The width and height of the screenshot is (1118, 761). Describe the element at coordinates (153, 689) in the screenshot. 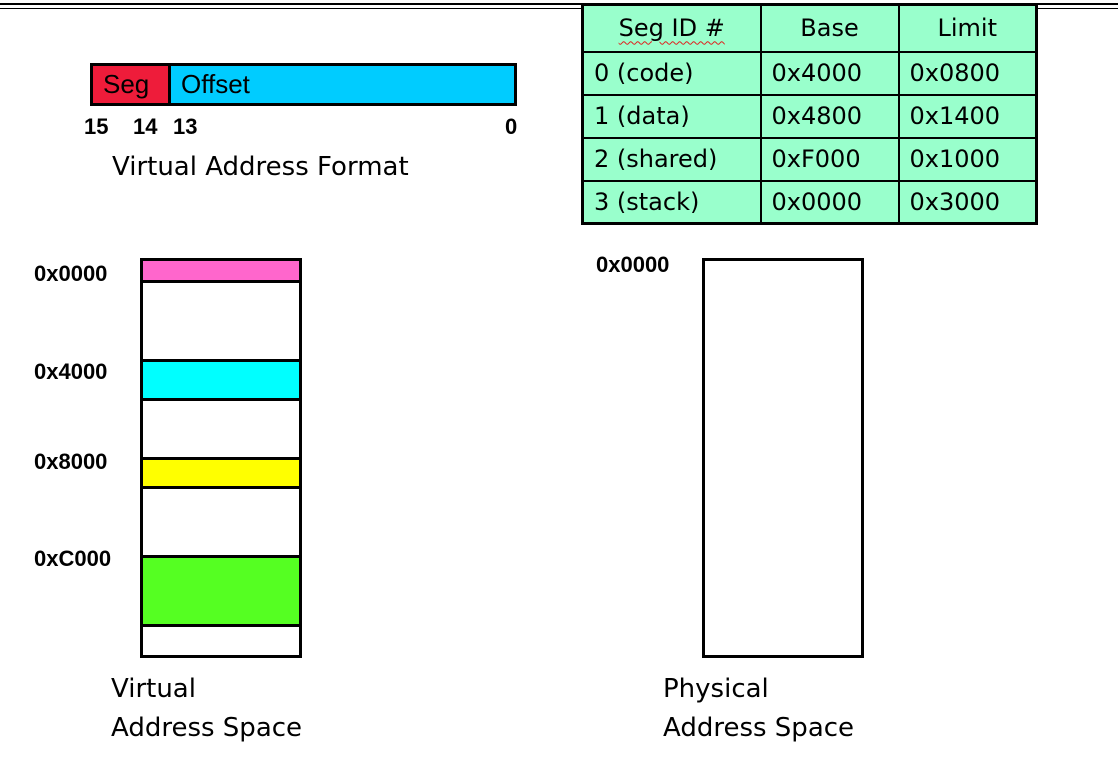

I see `virtual-caption-line1: Virtual` at that location.